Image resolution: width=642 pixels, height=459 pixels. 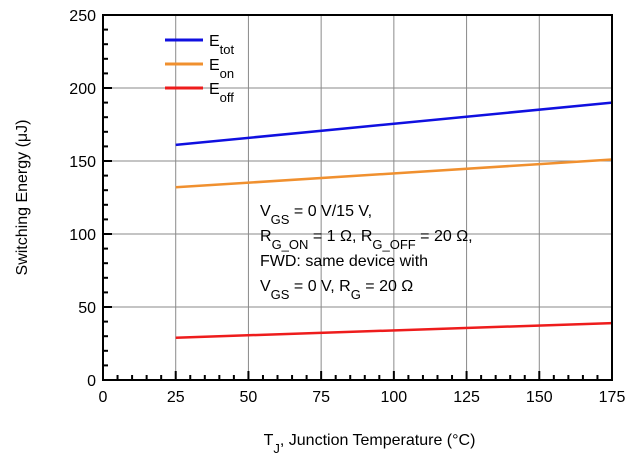 What do you see at coordinates (249, 397) in the screenshot?
I see `x-tick-label: 50` at bounding box center [249, 397].